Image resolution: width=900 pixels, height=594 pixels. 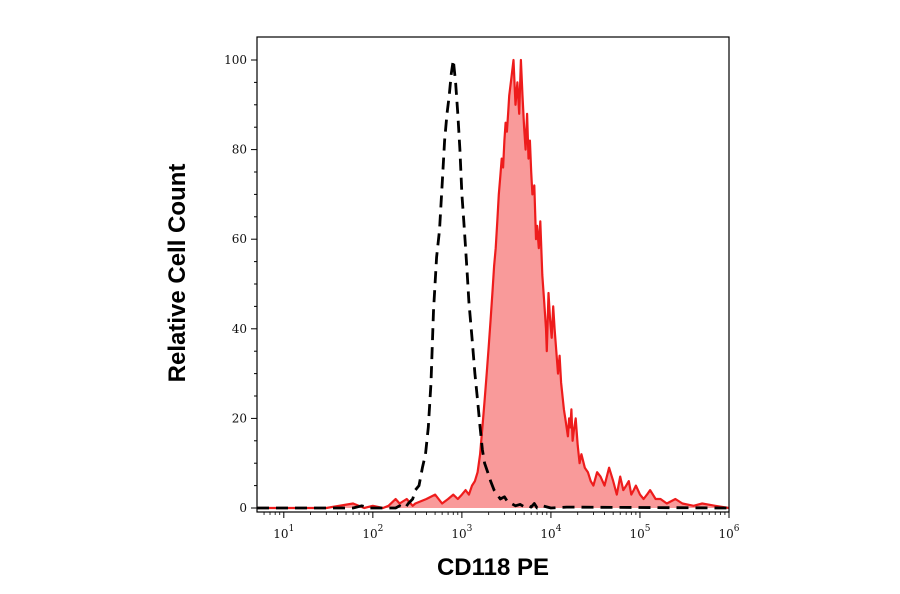 I want to click on y-tick-label-0: 0, so click(x=243, y=508).